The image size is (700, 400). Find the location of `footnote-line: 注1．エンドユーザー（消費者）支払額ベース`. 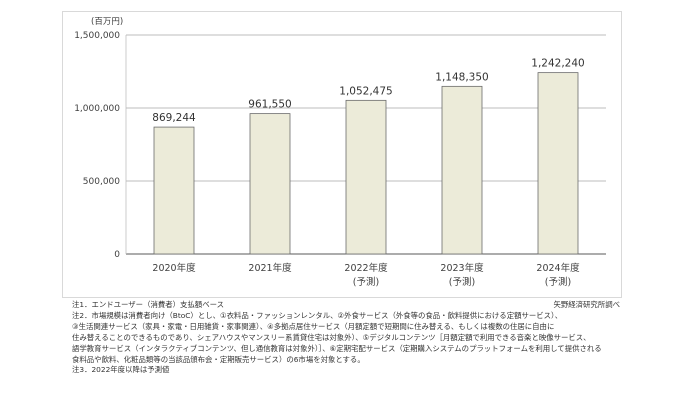

footnote-line: 注1．エンドユーザー（消費者）支払額ベース is located at coordinates (148, 304).